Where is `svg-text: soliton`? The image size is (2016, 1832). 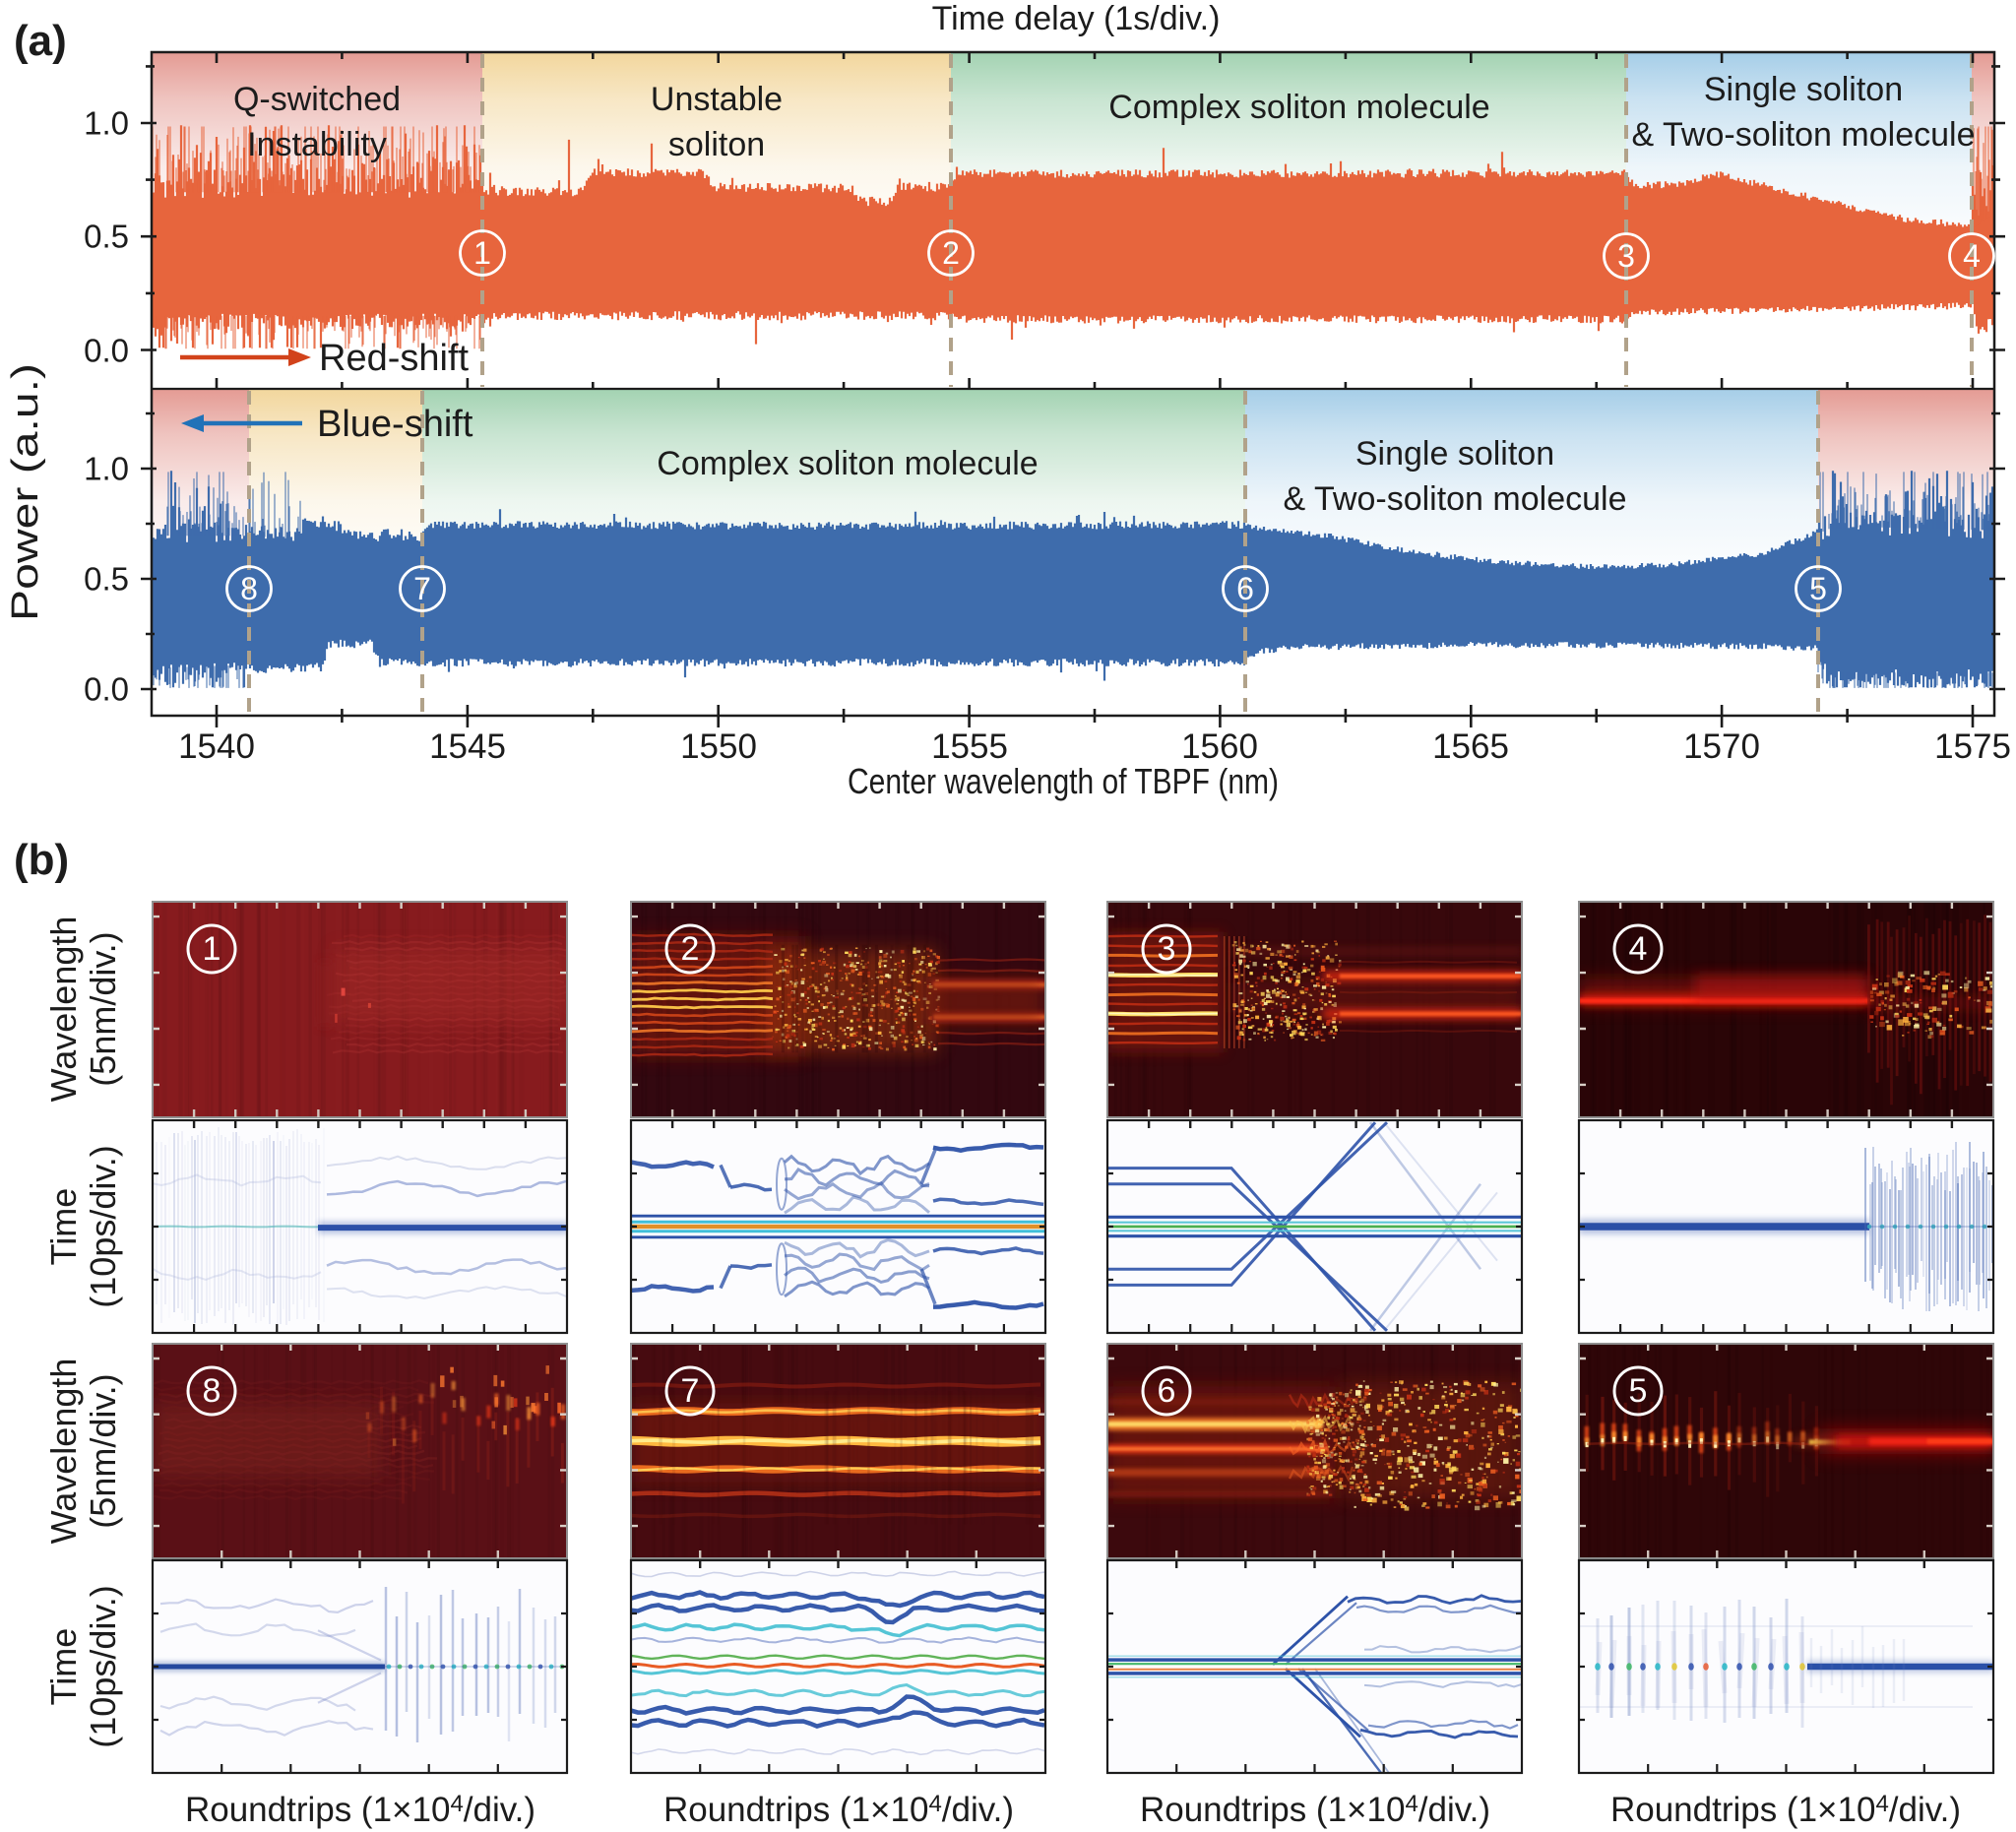 svg-text: soliton is located at coordinates (716, 145).